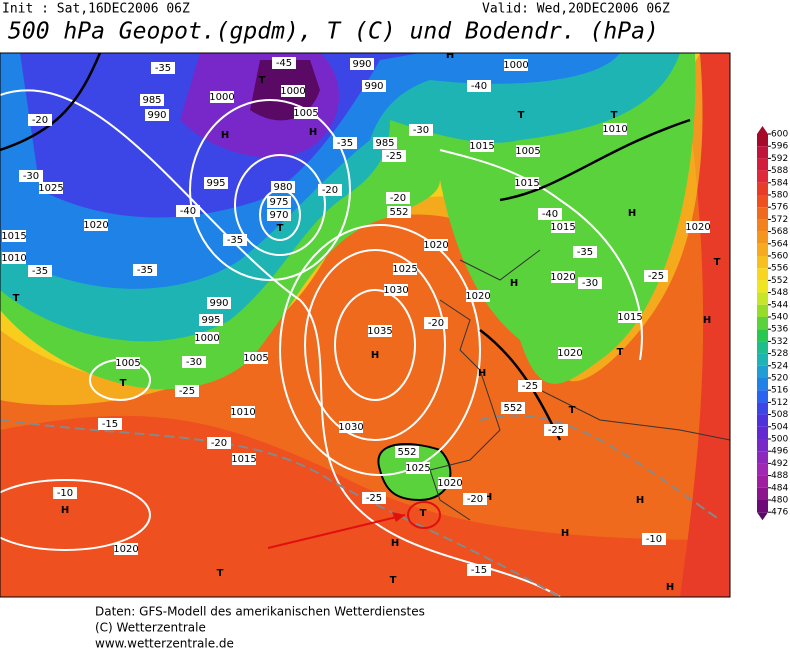 The image size is (790, 652). Describe the element at coordinates (336, 531) in the screenshot. I see `arrow` at that location.